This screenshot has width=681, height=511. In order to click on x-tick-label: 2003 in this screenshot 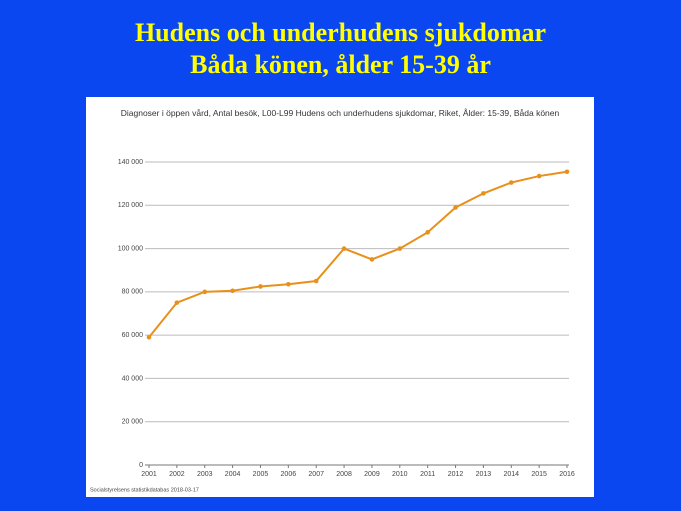, I will do `click(205, 474)`.